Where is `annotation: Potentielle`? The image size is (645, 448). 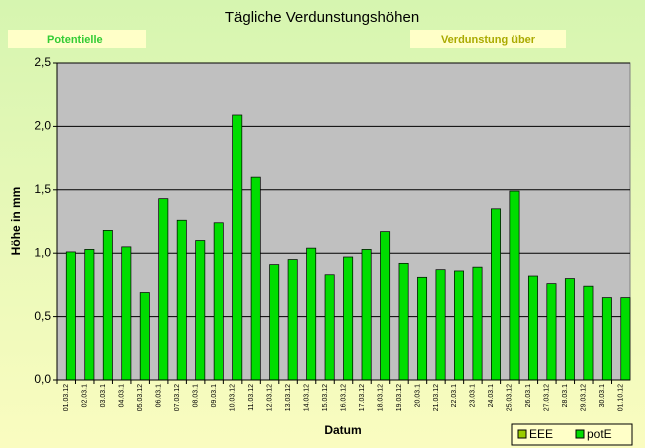
annotation: Potentielle is located at coordinates (75, 40).